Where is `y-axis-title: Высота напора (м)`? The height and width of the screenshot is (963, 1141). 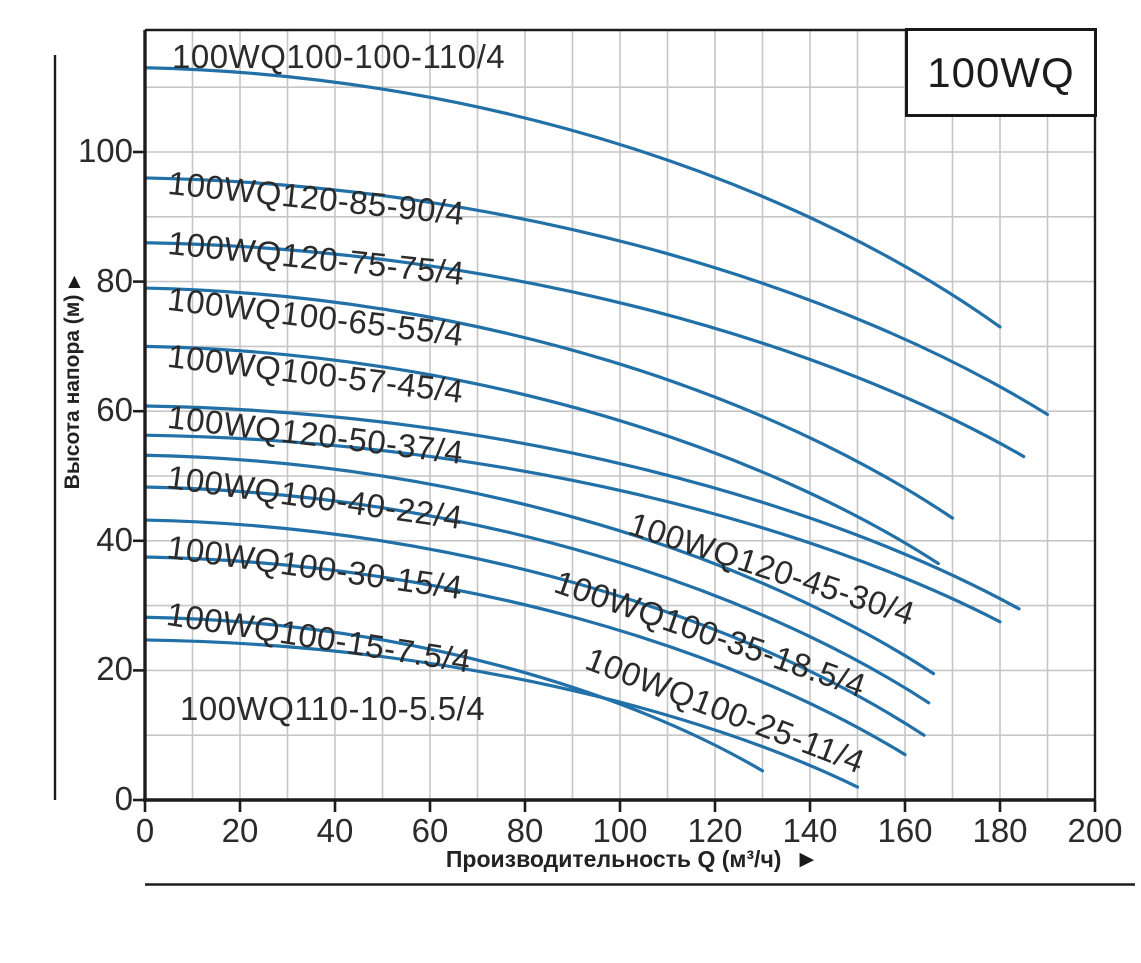
y-axis-title: Высота напора (м) is located at coordinates (72, 392).